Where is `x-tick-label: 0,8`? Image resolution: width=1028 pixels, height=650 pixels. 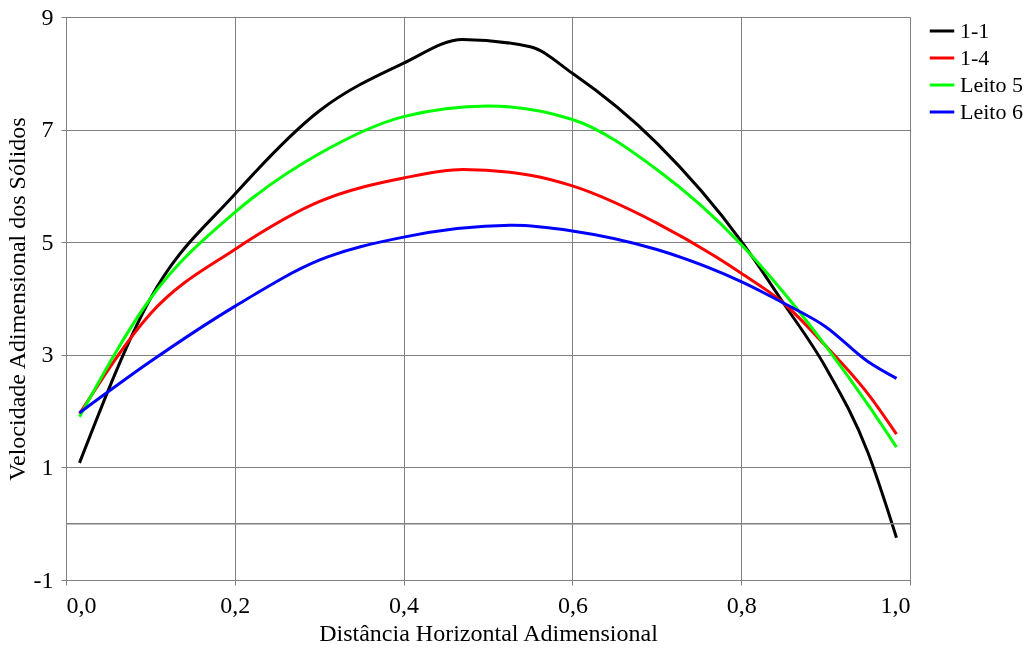 x-tick-label: 0,8 is located at coordinates (741, 604).